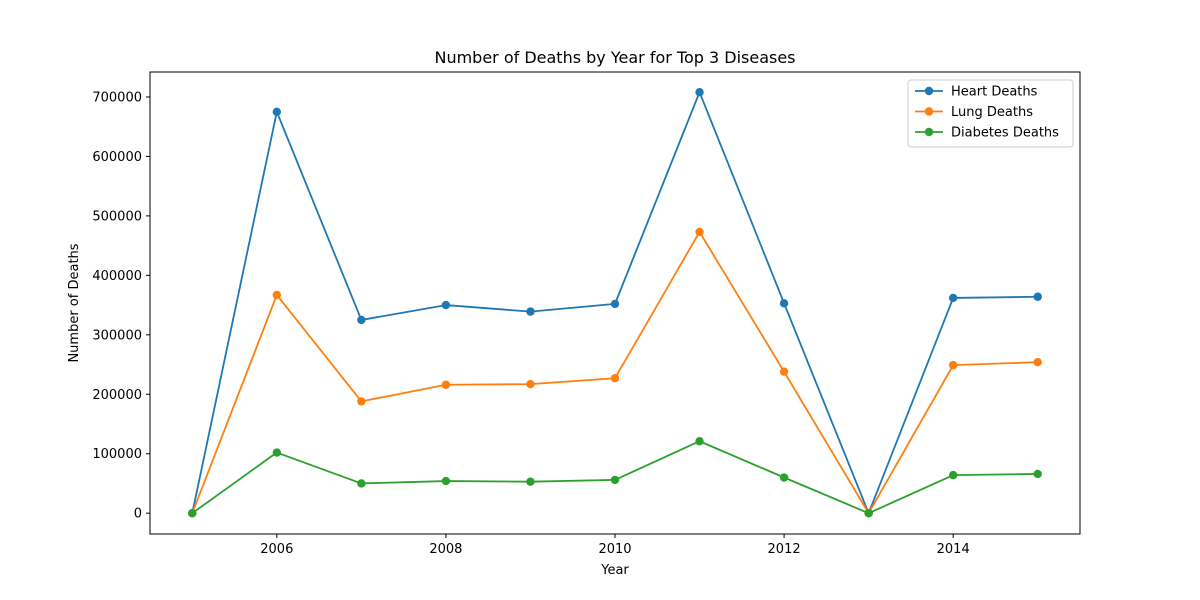  I want to click on y-tick-label: 0, so click(138, 514).